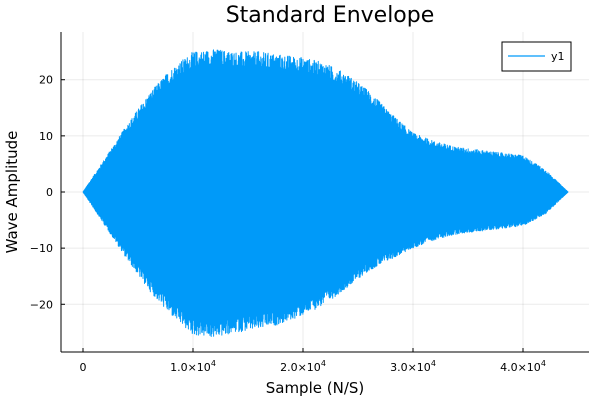 Image resolution: width=600 pixels, height=400 pixels. What do you see at coordinates (303, 366) in the screenshot?
I see `x-tick-label: 2.0×10⁴` at bounding box center [303, 366].